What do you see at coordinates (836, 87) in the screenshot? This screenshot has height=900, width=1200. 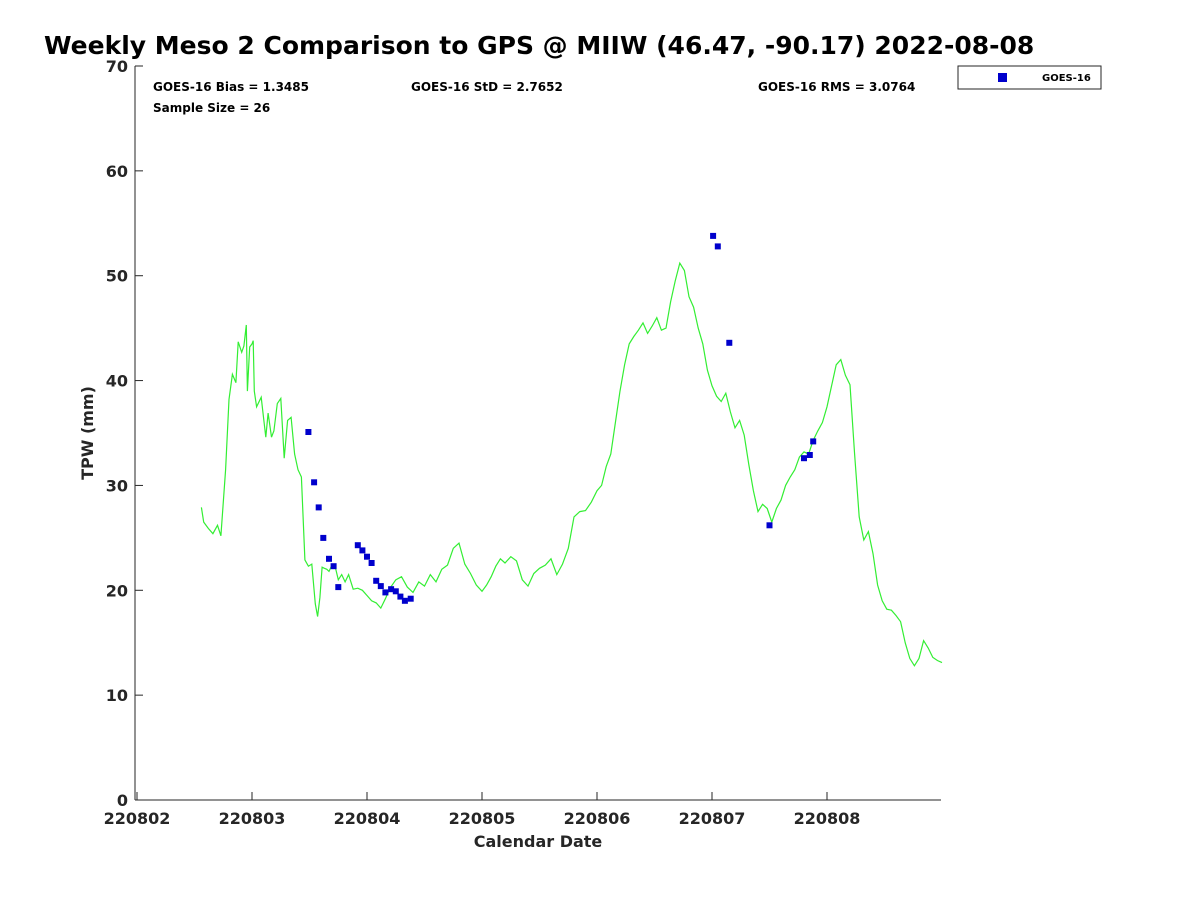 I see `rms-stat: GOES-16 RMS = 3.0764` at bounding box center [836, 87].